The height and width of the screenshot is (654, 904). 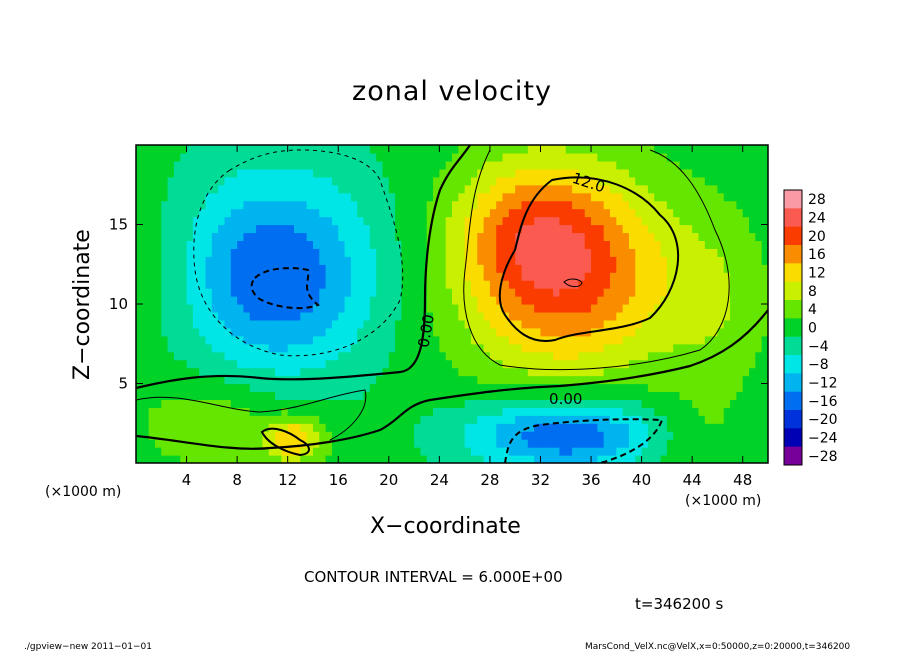 I want to click on colorbar-label: −4, so click(x=818, y=347).